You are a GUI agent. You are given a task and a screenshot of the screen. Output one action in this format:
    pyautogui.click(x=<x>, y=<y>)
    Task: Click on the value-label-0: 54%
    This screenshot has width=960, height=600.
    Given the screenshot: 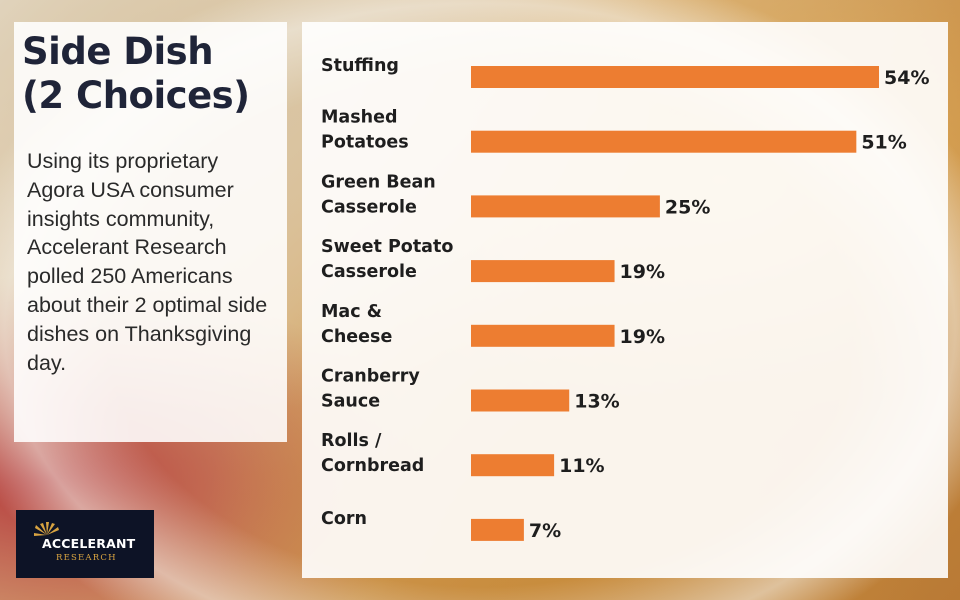 What is the action you would take?
    pyautogui.click(x=906, y=78)
    